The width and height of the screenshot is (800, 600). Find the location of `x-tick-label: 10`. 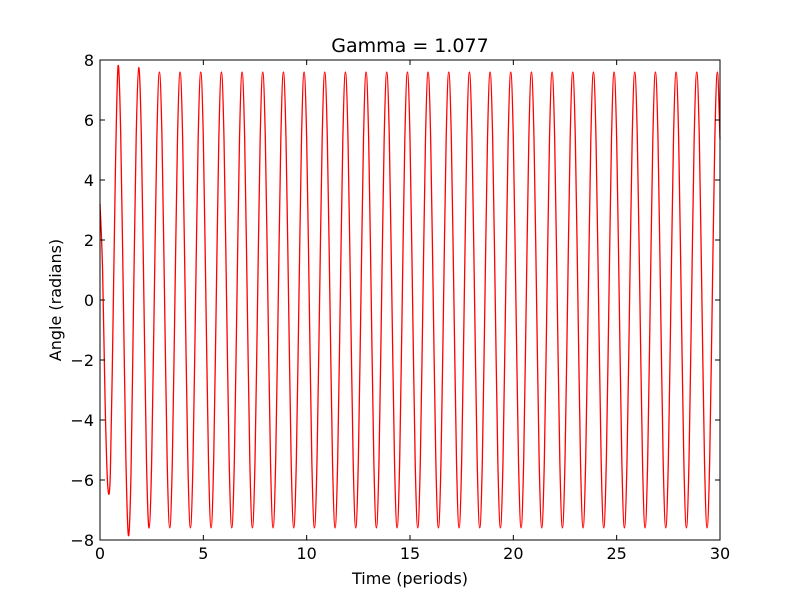

x-tick-label: 10 is located at coordinates (306, 553).